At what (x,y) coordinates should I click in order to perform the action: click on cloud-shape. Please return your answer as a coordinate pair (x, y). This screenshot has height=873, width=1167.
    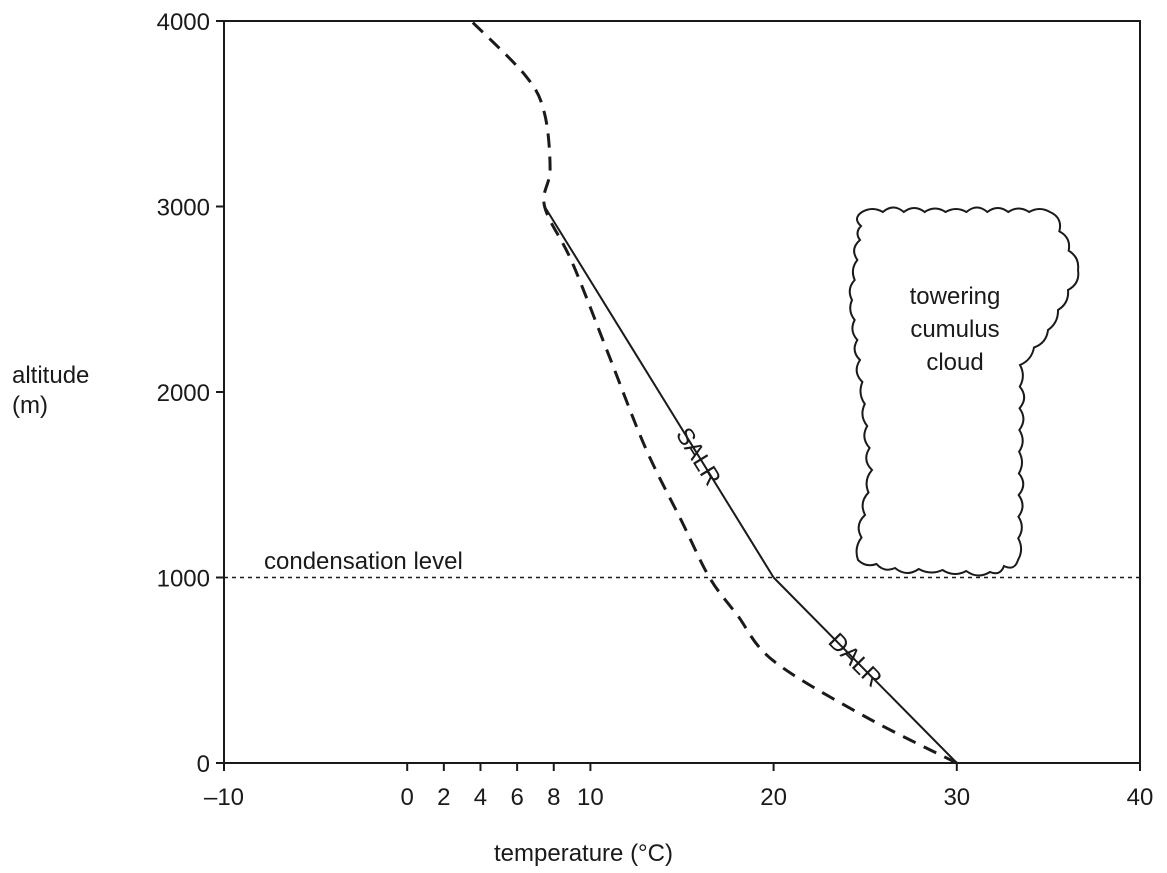
    Looking at the image, I should click on (964, 391).